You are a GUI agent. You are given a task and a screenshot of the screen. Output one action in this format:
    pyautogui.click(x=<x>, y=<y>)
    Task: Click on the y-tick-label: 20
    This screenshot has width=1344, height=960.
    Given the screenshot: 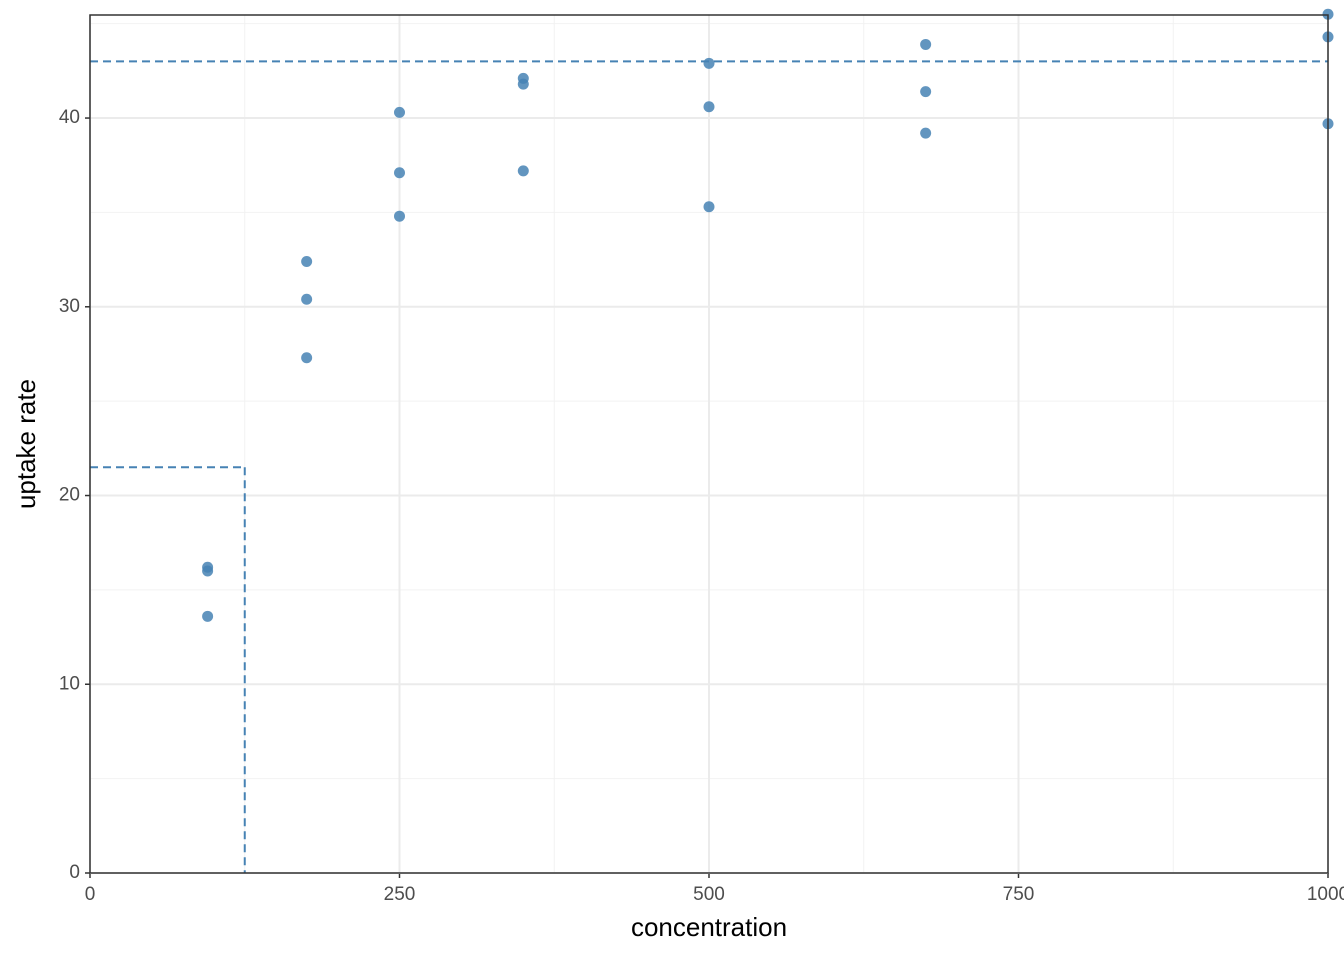 What is the action you would take?
    pyautogui.click(x=69, y=495)
    